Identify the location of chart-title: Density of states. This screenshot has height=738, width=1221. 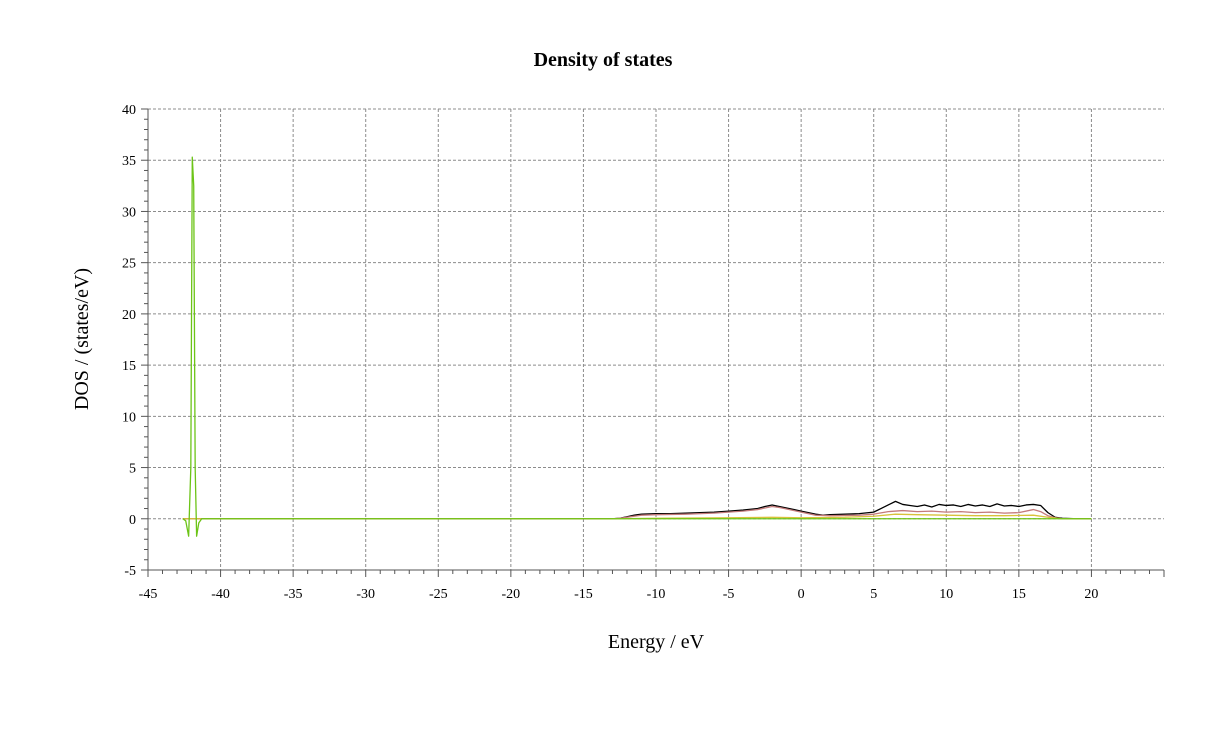
(603, 60).